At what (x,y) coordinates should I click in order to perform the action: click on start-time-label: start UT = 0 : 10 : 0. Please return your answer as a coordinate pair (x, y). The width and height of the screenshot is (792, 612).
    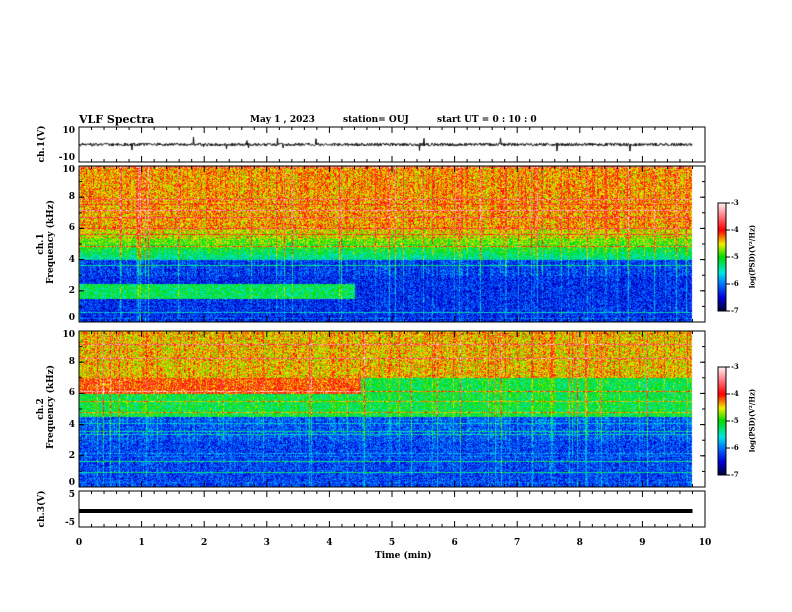
    Looking at the image, I should click on (487, 120).